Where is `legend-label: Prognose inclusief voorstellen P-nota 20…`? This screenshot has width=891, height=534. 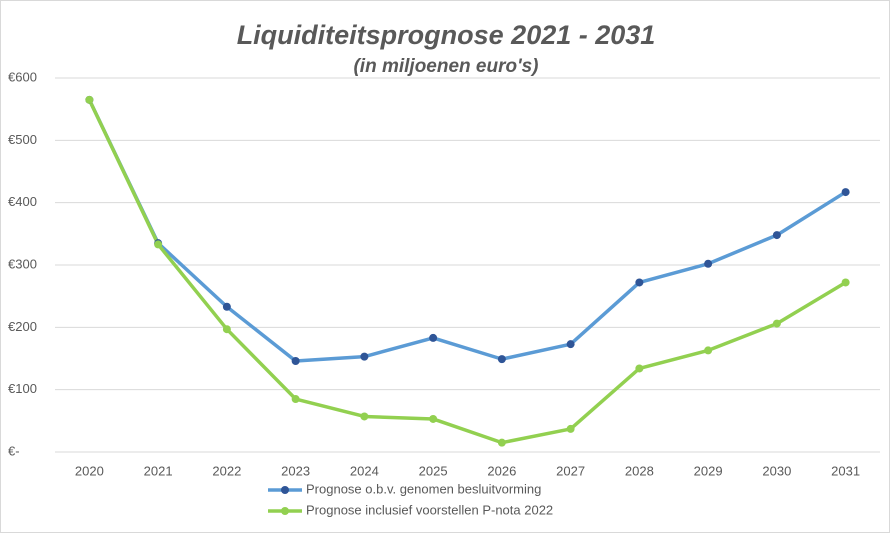 legend-label: Prognose inclusief voorstellen P-nota 20… is located at coordinates (429, 509).